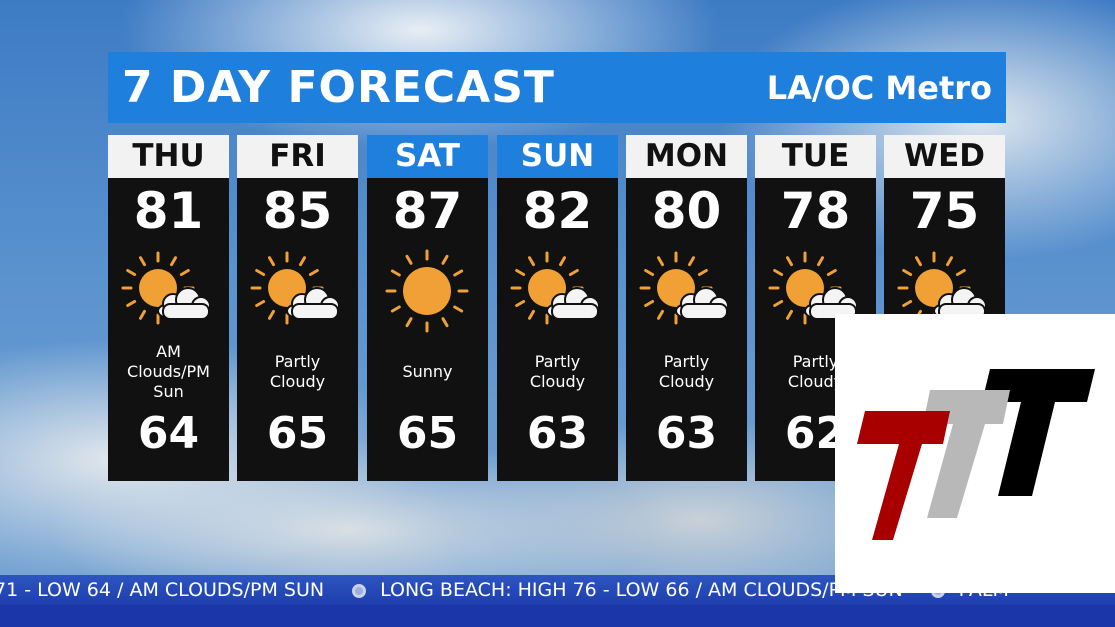 Image resolution: width=1115 pixels, height=627 pixels. Describe the element at coordinates (815, 211) in the screenshot. I see `high-temp: 78` at that location.